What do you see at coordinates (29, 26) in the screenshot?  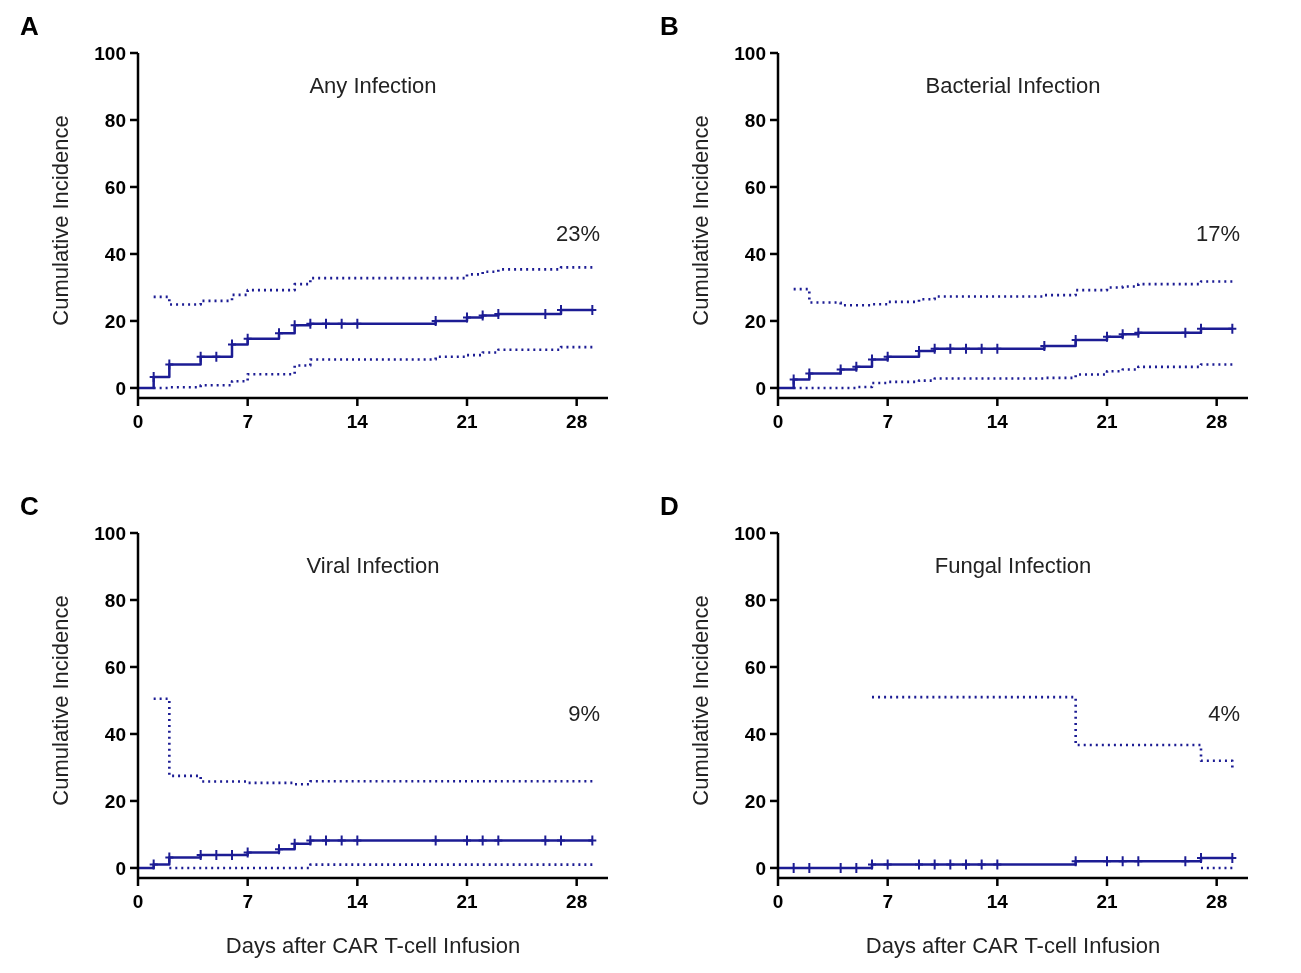 I see `text: A` at bounding box center [29, 26].